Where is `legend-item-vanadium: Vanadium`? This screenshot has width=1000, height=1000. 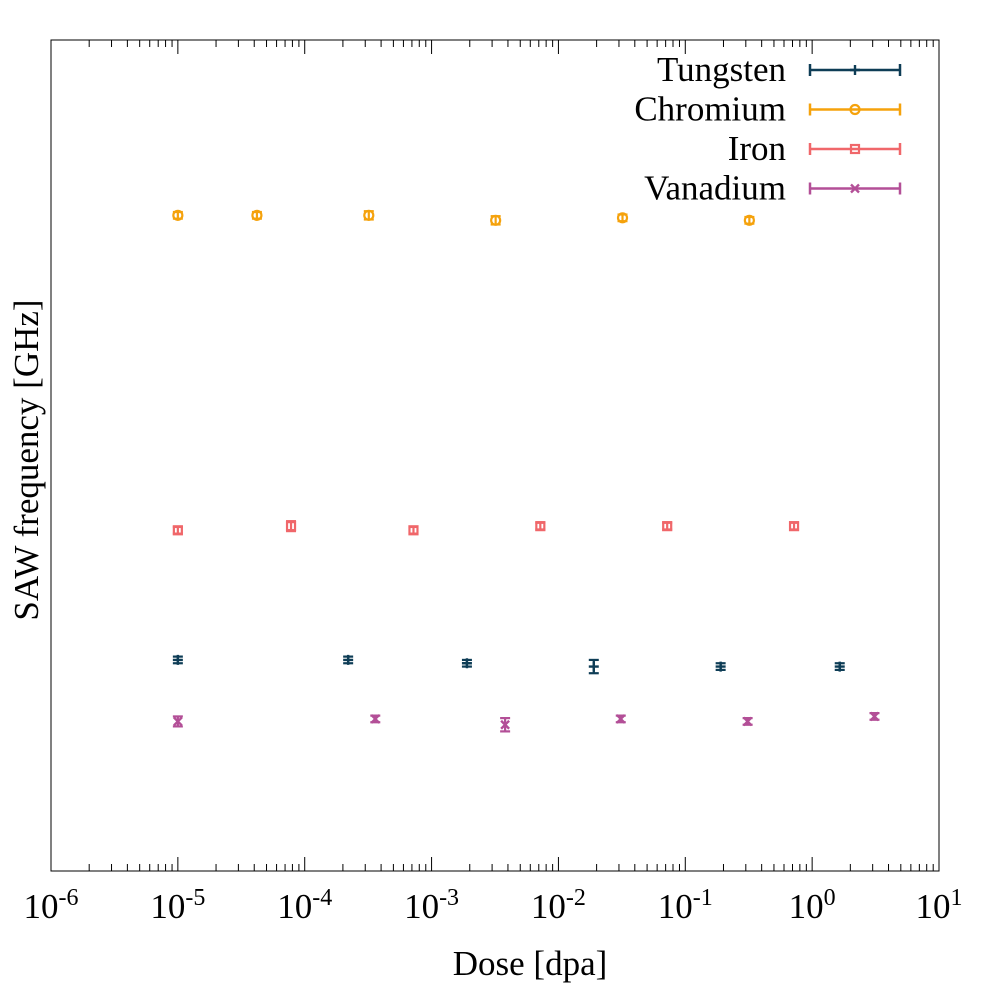
legend-item-vanadium: Vanadium is located at coordinates (773, 188).